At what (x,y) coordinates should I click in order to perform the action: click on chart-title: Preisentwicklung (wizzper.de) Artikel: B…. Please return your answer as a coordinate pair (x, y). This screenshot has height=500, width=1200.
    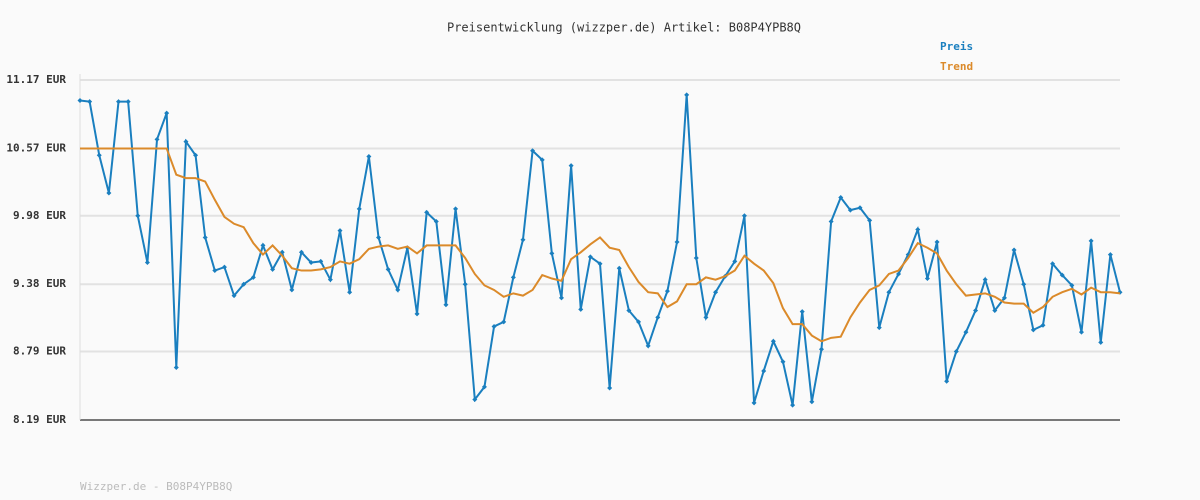
    Looking at the image, I should click on (624, 28).